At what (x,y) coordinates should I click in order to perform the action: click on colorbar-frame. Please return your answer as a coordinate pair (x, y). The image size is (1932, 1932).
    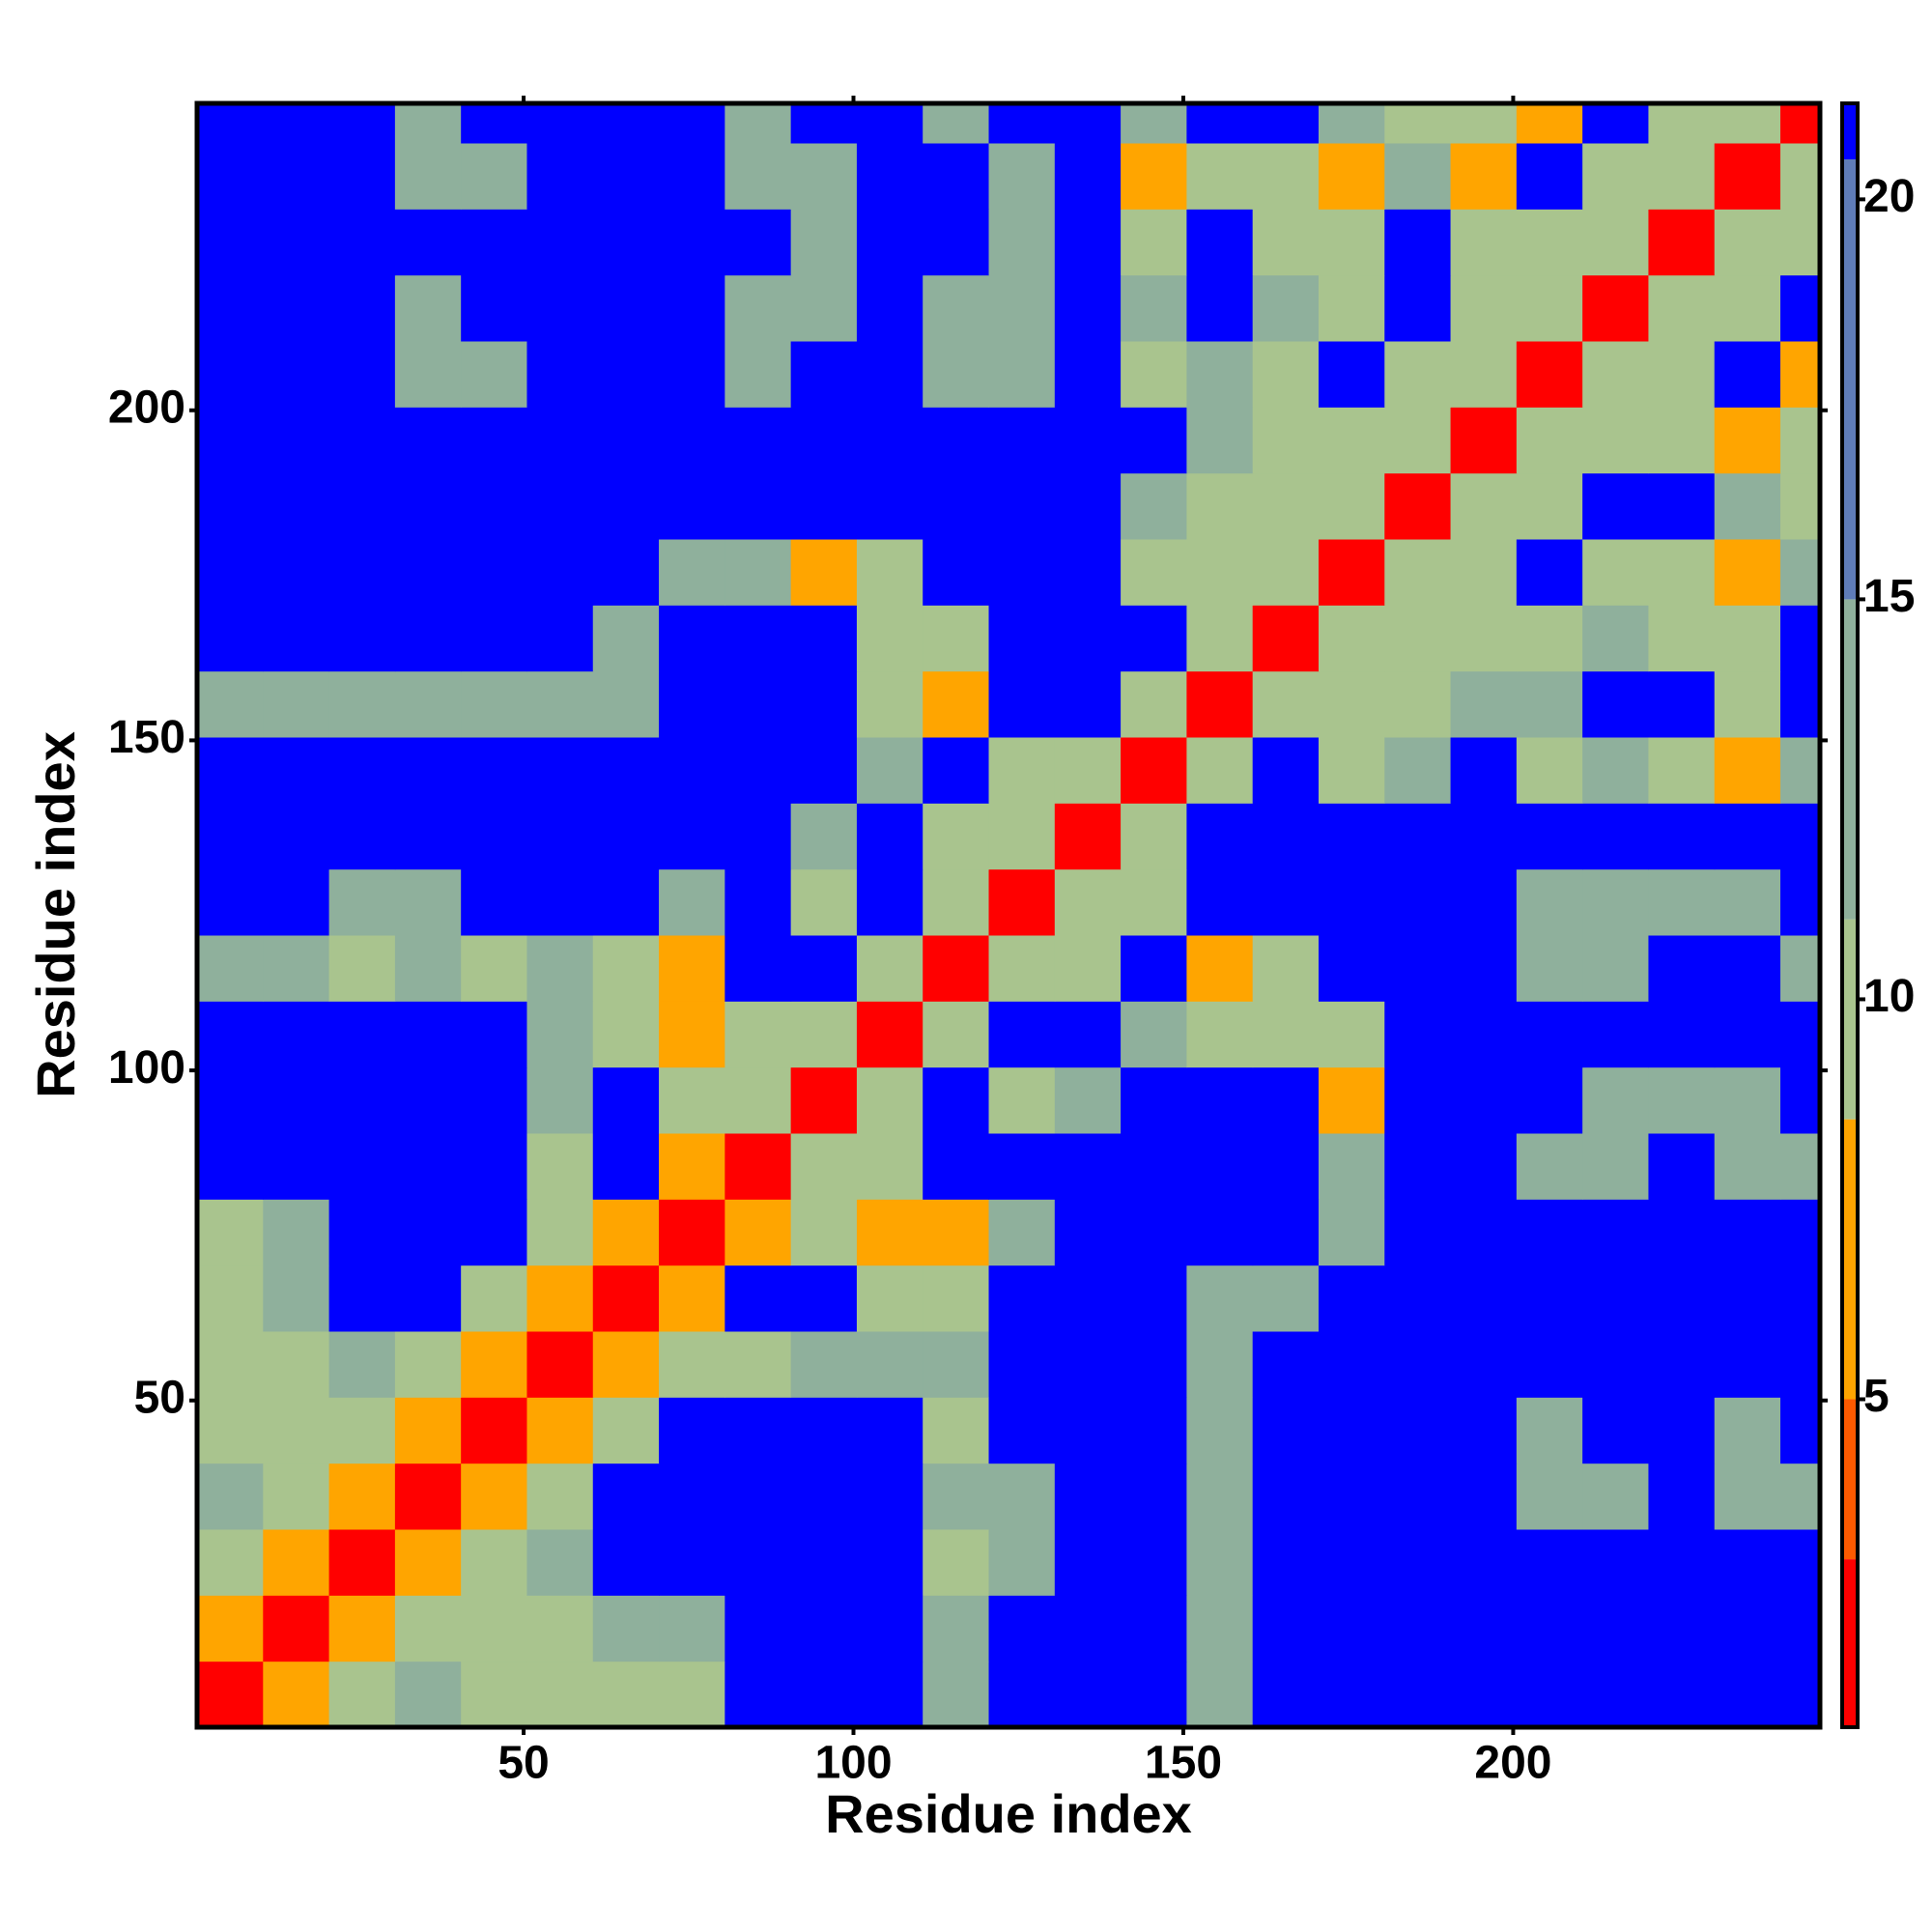
    Looking at the image, I should click on (1850, 915).